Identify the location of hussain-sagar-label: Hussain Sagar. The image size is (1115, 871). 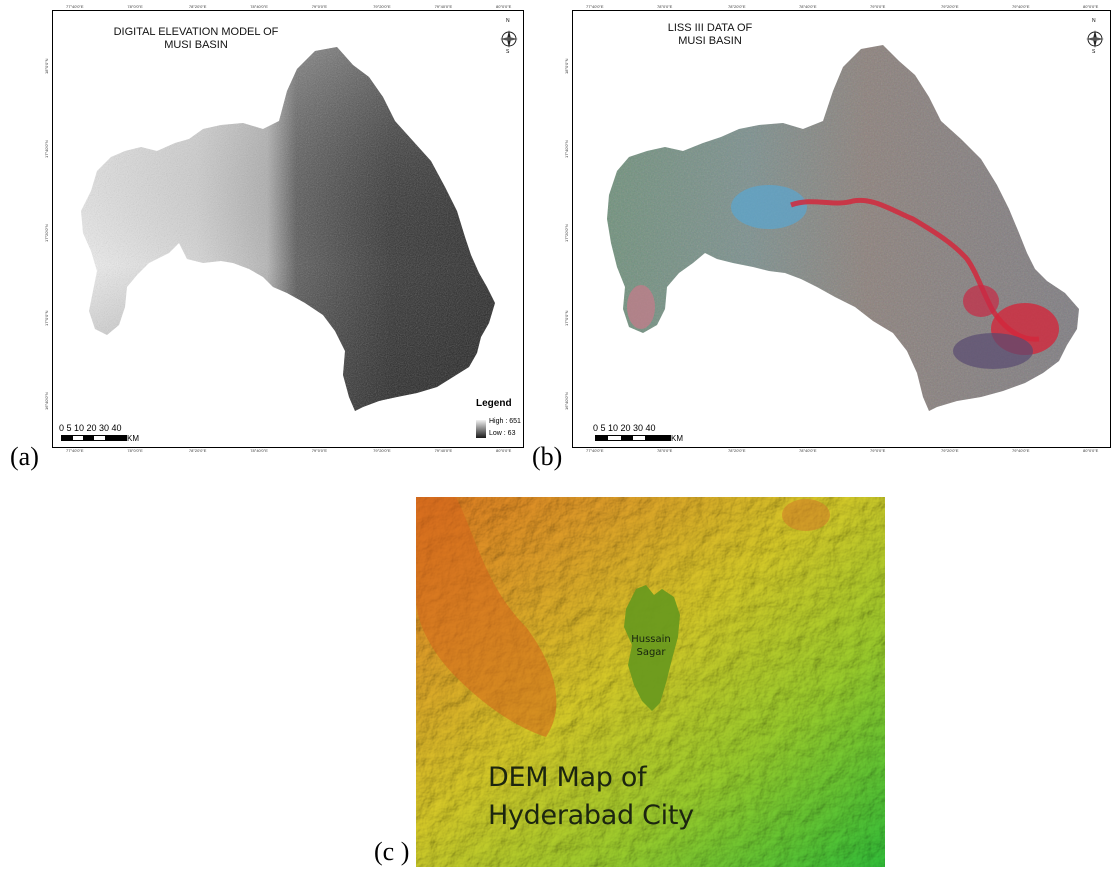
(651, 646).